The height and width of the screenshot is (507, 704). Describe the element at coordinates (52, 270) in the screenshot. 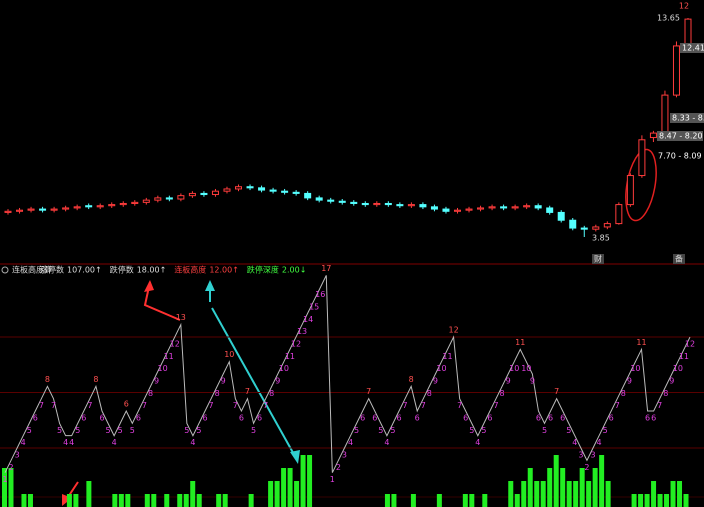

I see `legend-name: 涨停数` at that location.